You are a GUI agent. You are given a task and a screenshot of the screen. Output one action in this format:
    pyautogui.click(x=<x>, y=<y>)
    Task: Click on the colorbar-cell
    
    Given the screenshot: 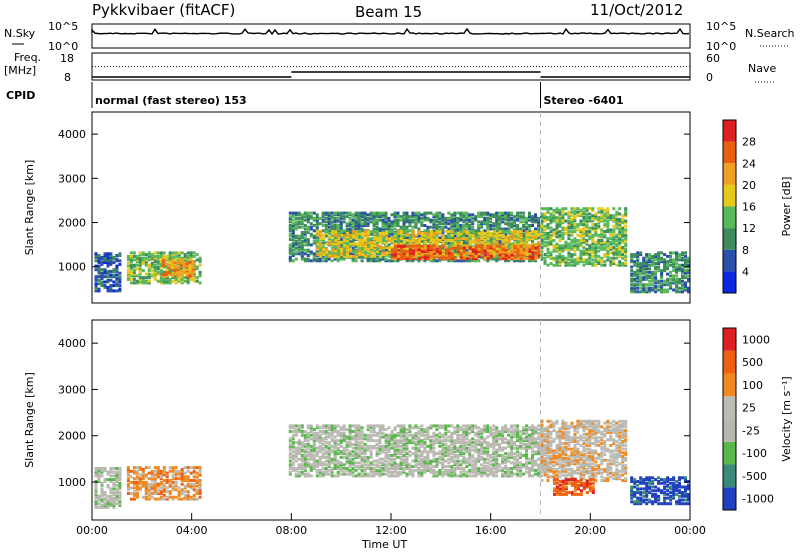 What is the action you would take?
    pyautogui.click(x=729, y=152)
    